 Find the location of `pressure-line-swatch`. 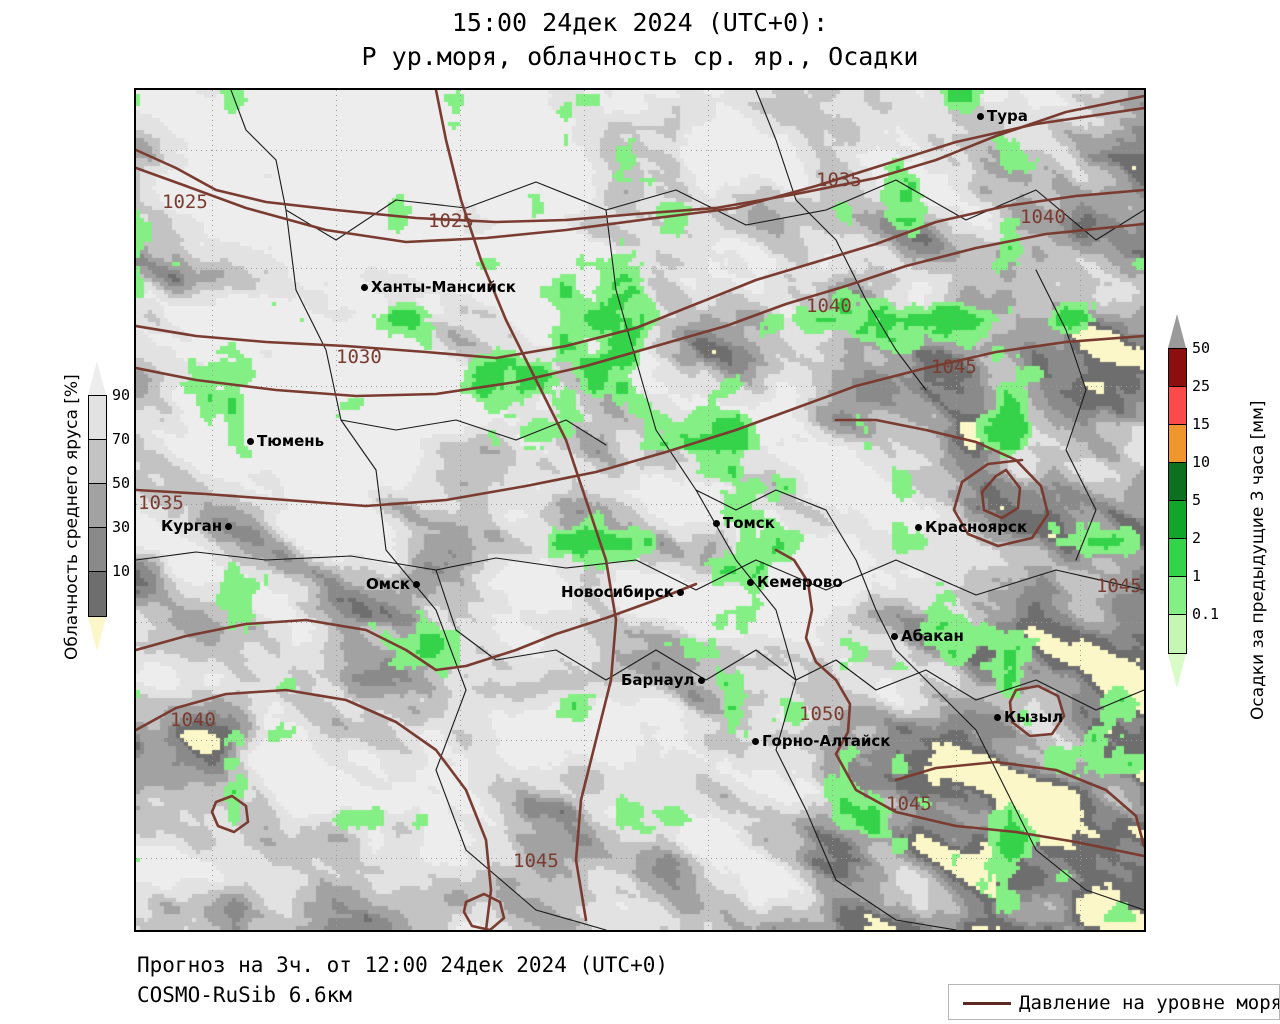

pressure-line-swatch is located at coordinates (987, 1003).